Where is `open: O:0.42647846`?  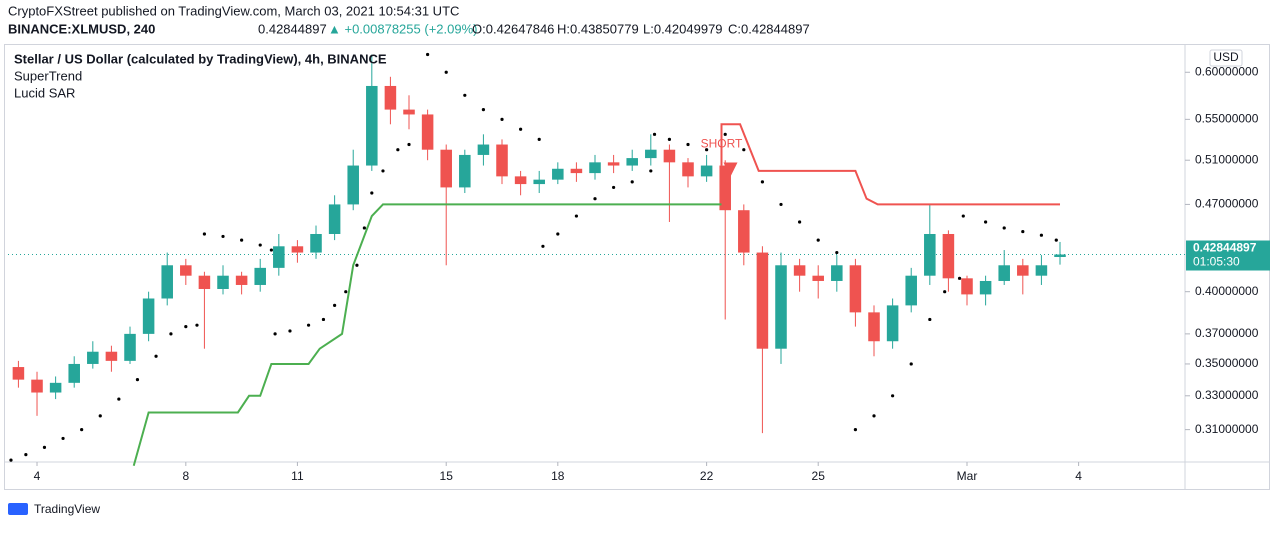
open: O:0.42647846 is located at coordinates (513, 28).